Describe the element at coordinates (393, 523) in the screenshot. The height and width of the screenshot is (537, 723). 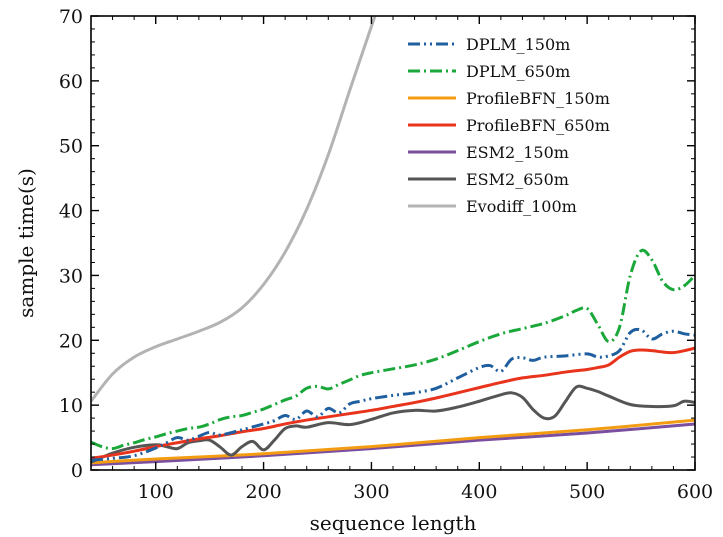
I see `x-axis-title: sequence length` at that location.